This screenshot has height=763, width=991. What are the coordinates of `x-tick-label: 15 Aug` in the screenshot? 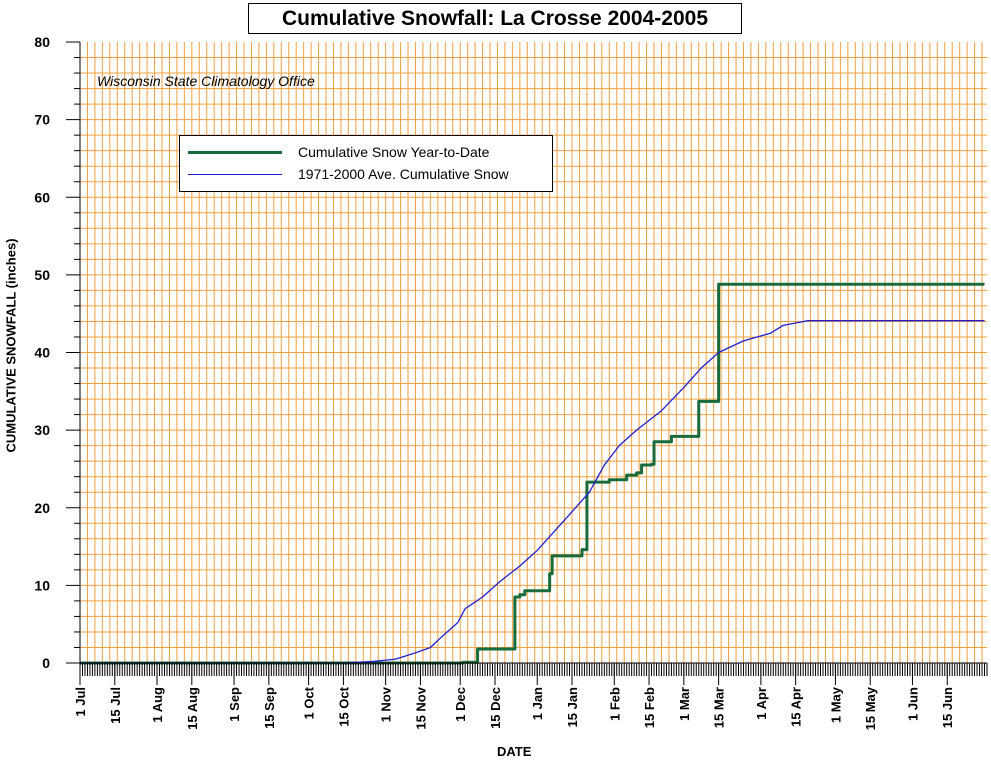 It's located at (192, 708).